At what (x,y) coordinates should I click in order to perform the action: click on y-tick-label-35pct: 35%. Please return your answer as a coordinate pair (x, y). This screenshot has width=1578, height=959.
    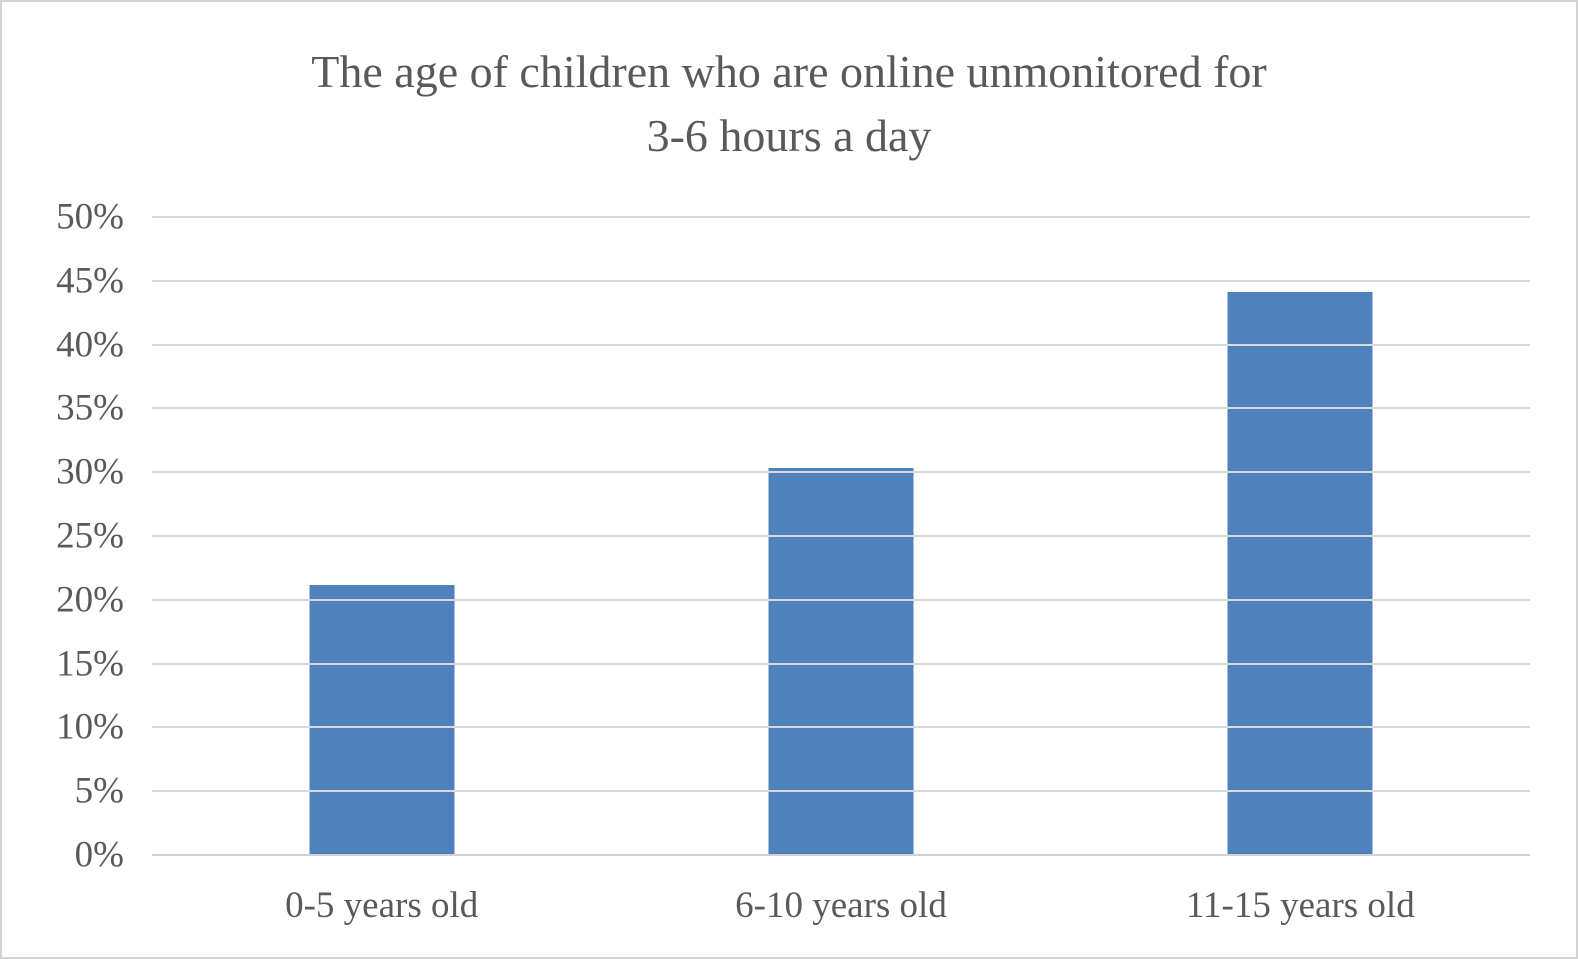
    Looking at the image, I should click on (90, 408).